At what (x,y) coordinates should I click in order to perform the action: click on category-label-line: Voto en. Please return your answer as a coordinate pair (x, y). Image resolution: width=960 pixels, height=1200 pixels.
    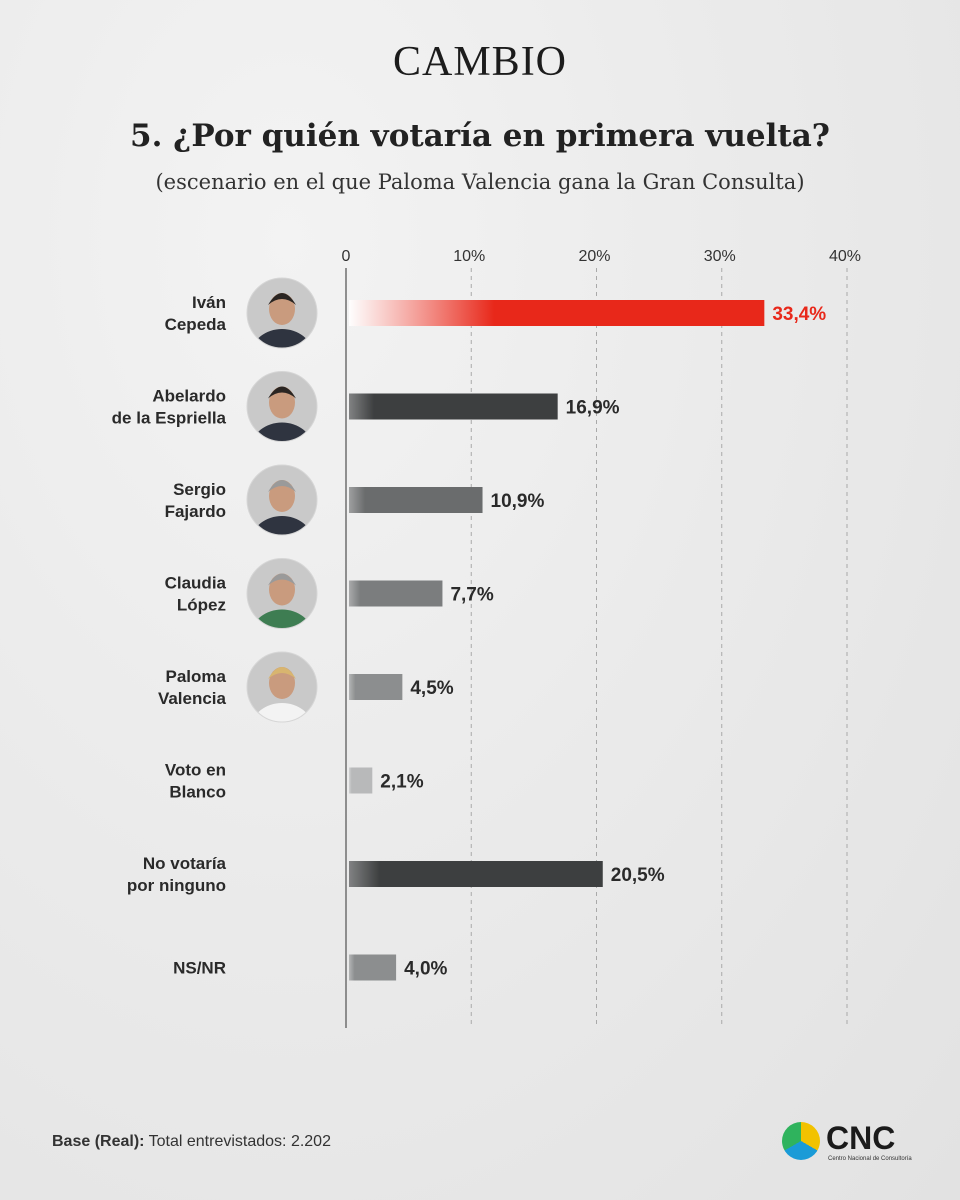
    Looking at the image, I should click on (195, 770).